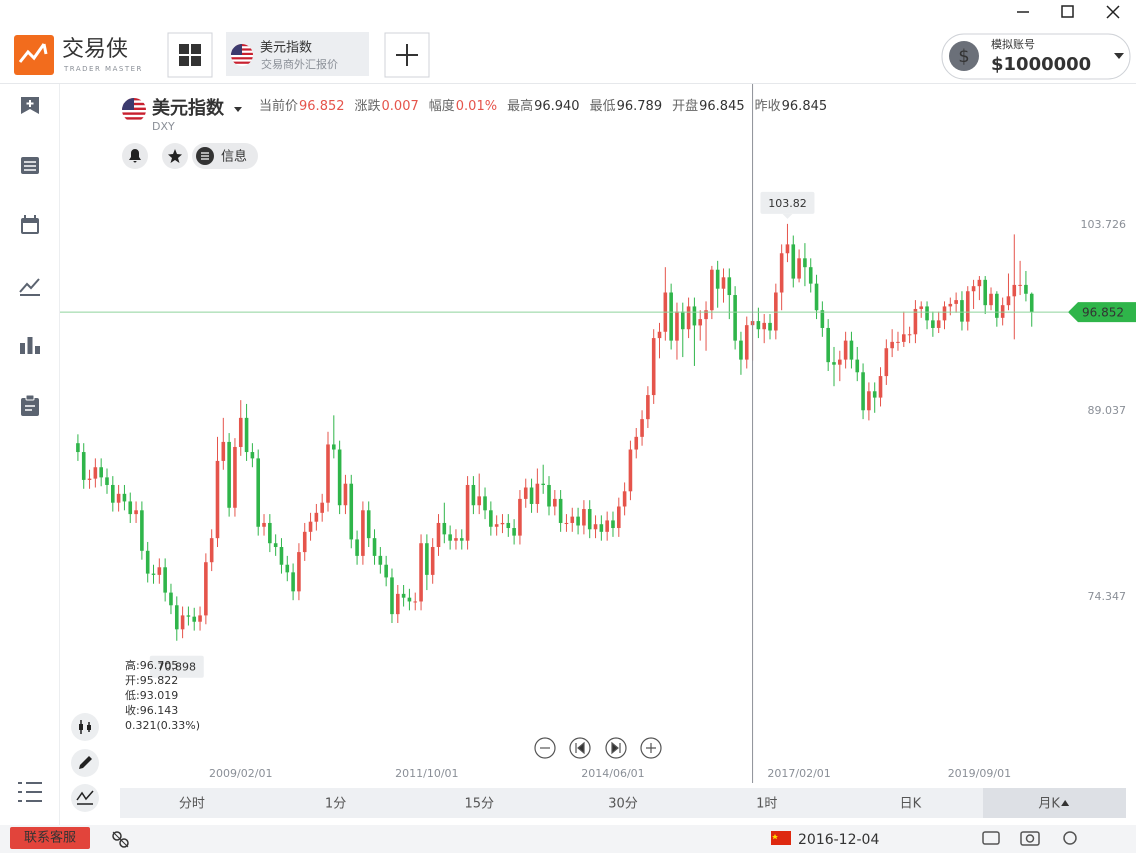 This screenshot has height=853, width=1136. What do you see at coordinates (190, 55) in the screenshot?
I see `layout-button` at bounding box center [190, 55].